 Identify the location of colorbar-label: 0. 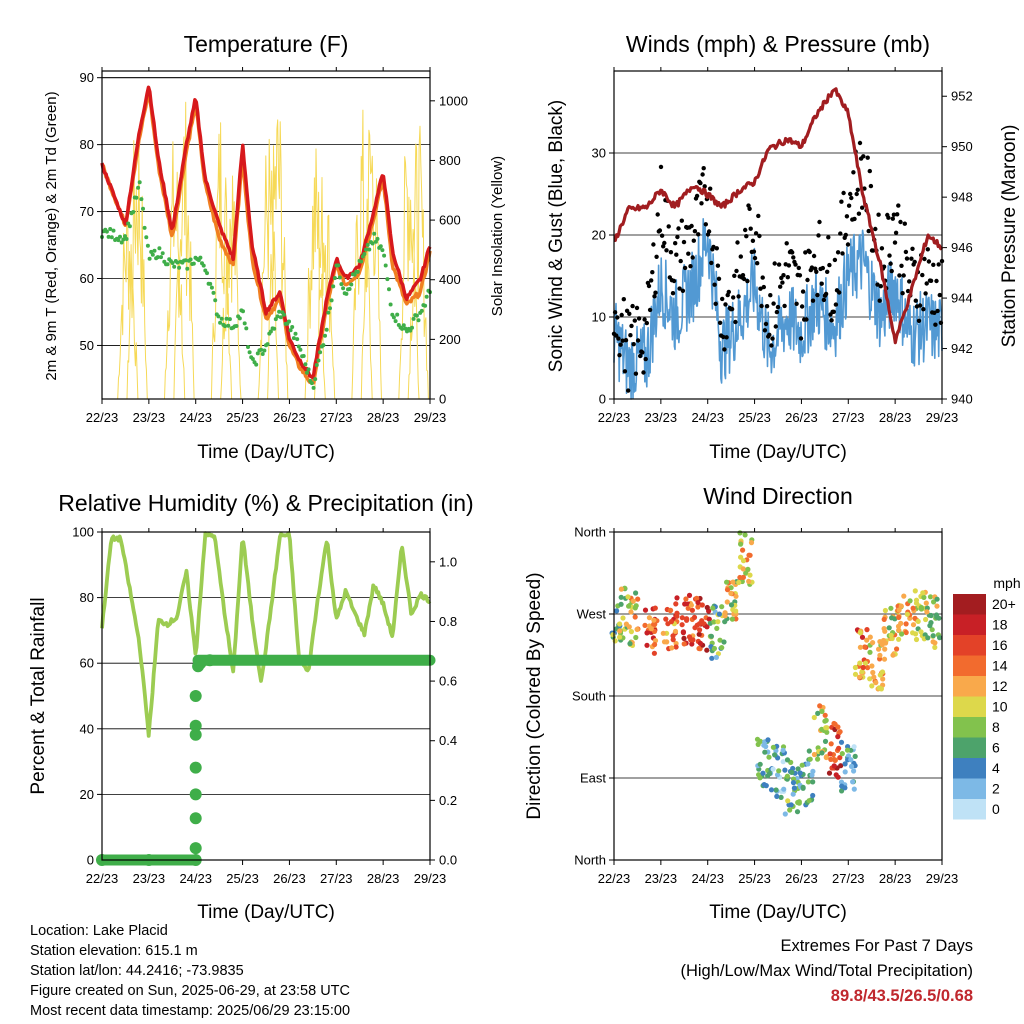
(996, 809).